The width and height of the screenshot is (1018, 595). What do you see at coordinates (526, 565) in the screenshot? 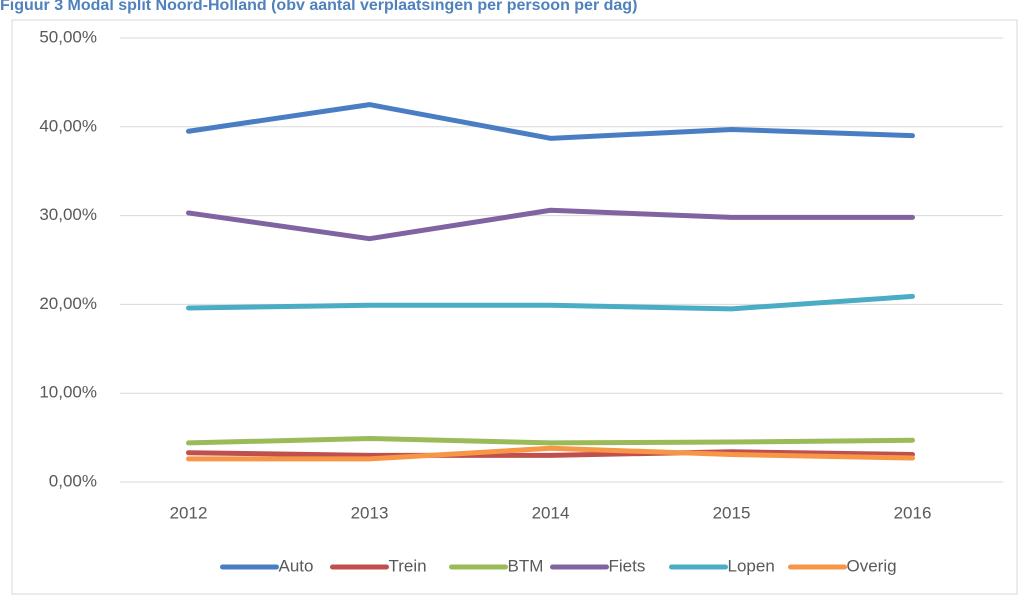
I see `legend-label: BTM` at bounding box center [526, 565].